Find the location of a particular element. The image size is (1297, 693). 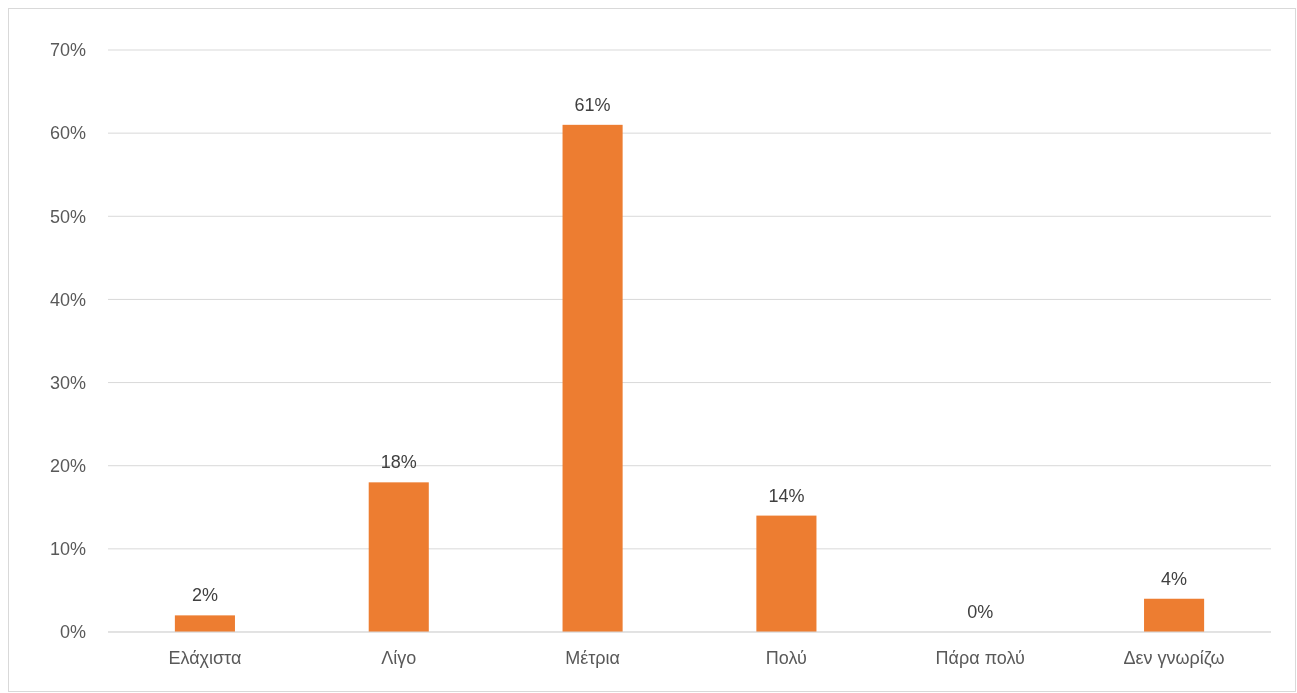

x-tick-label: Πολύ is located at coordinates (786, 658).